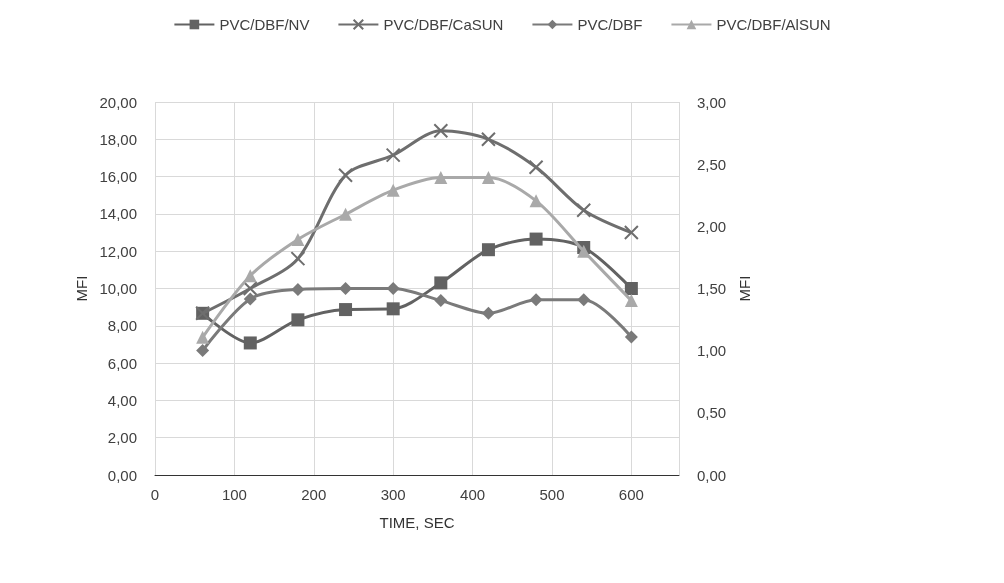 This screenshot has height=583, width=1004. I want to click on y-tick-label: 0,00, so click(122, 475).